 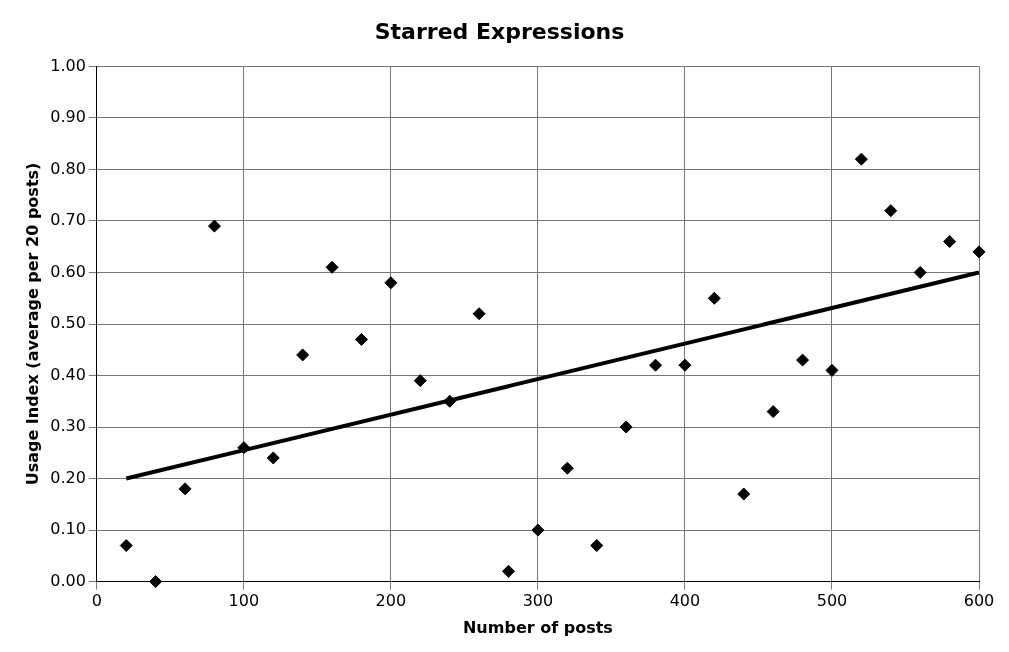 What do you see at coordinates (537, 627) in the screenshot?
I see `x-axis-title: Number of posts` at bounding box center [537, 627].